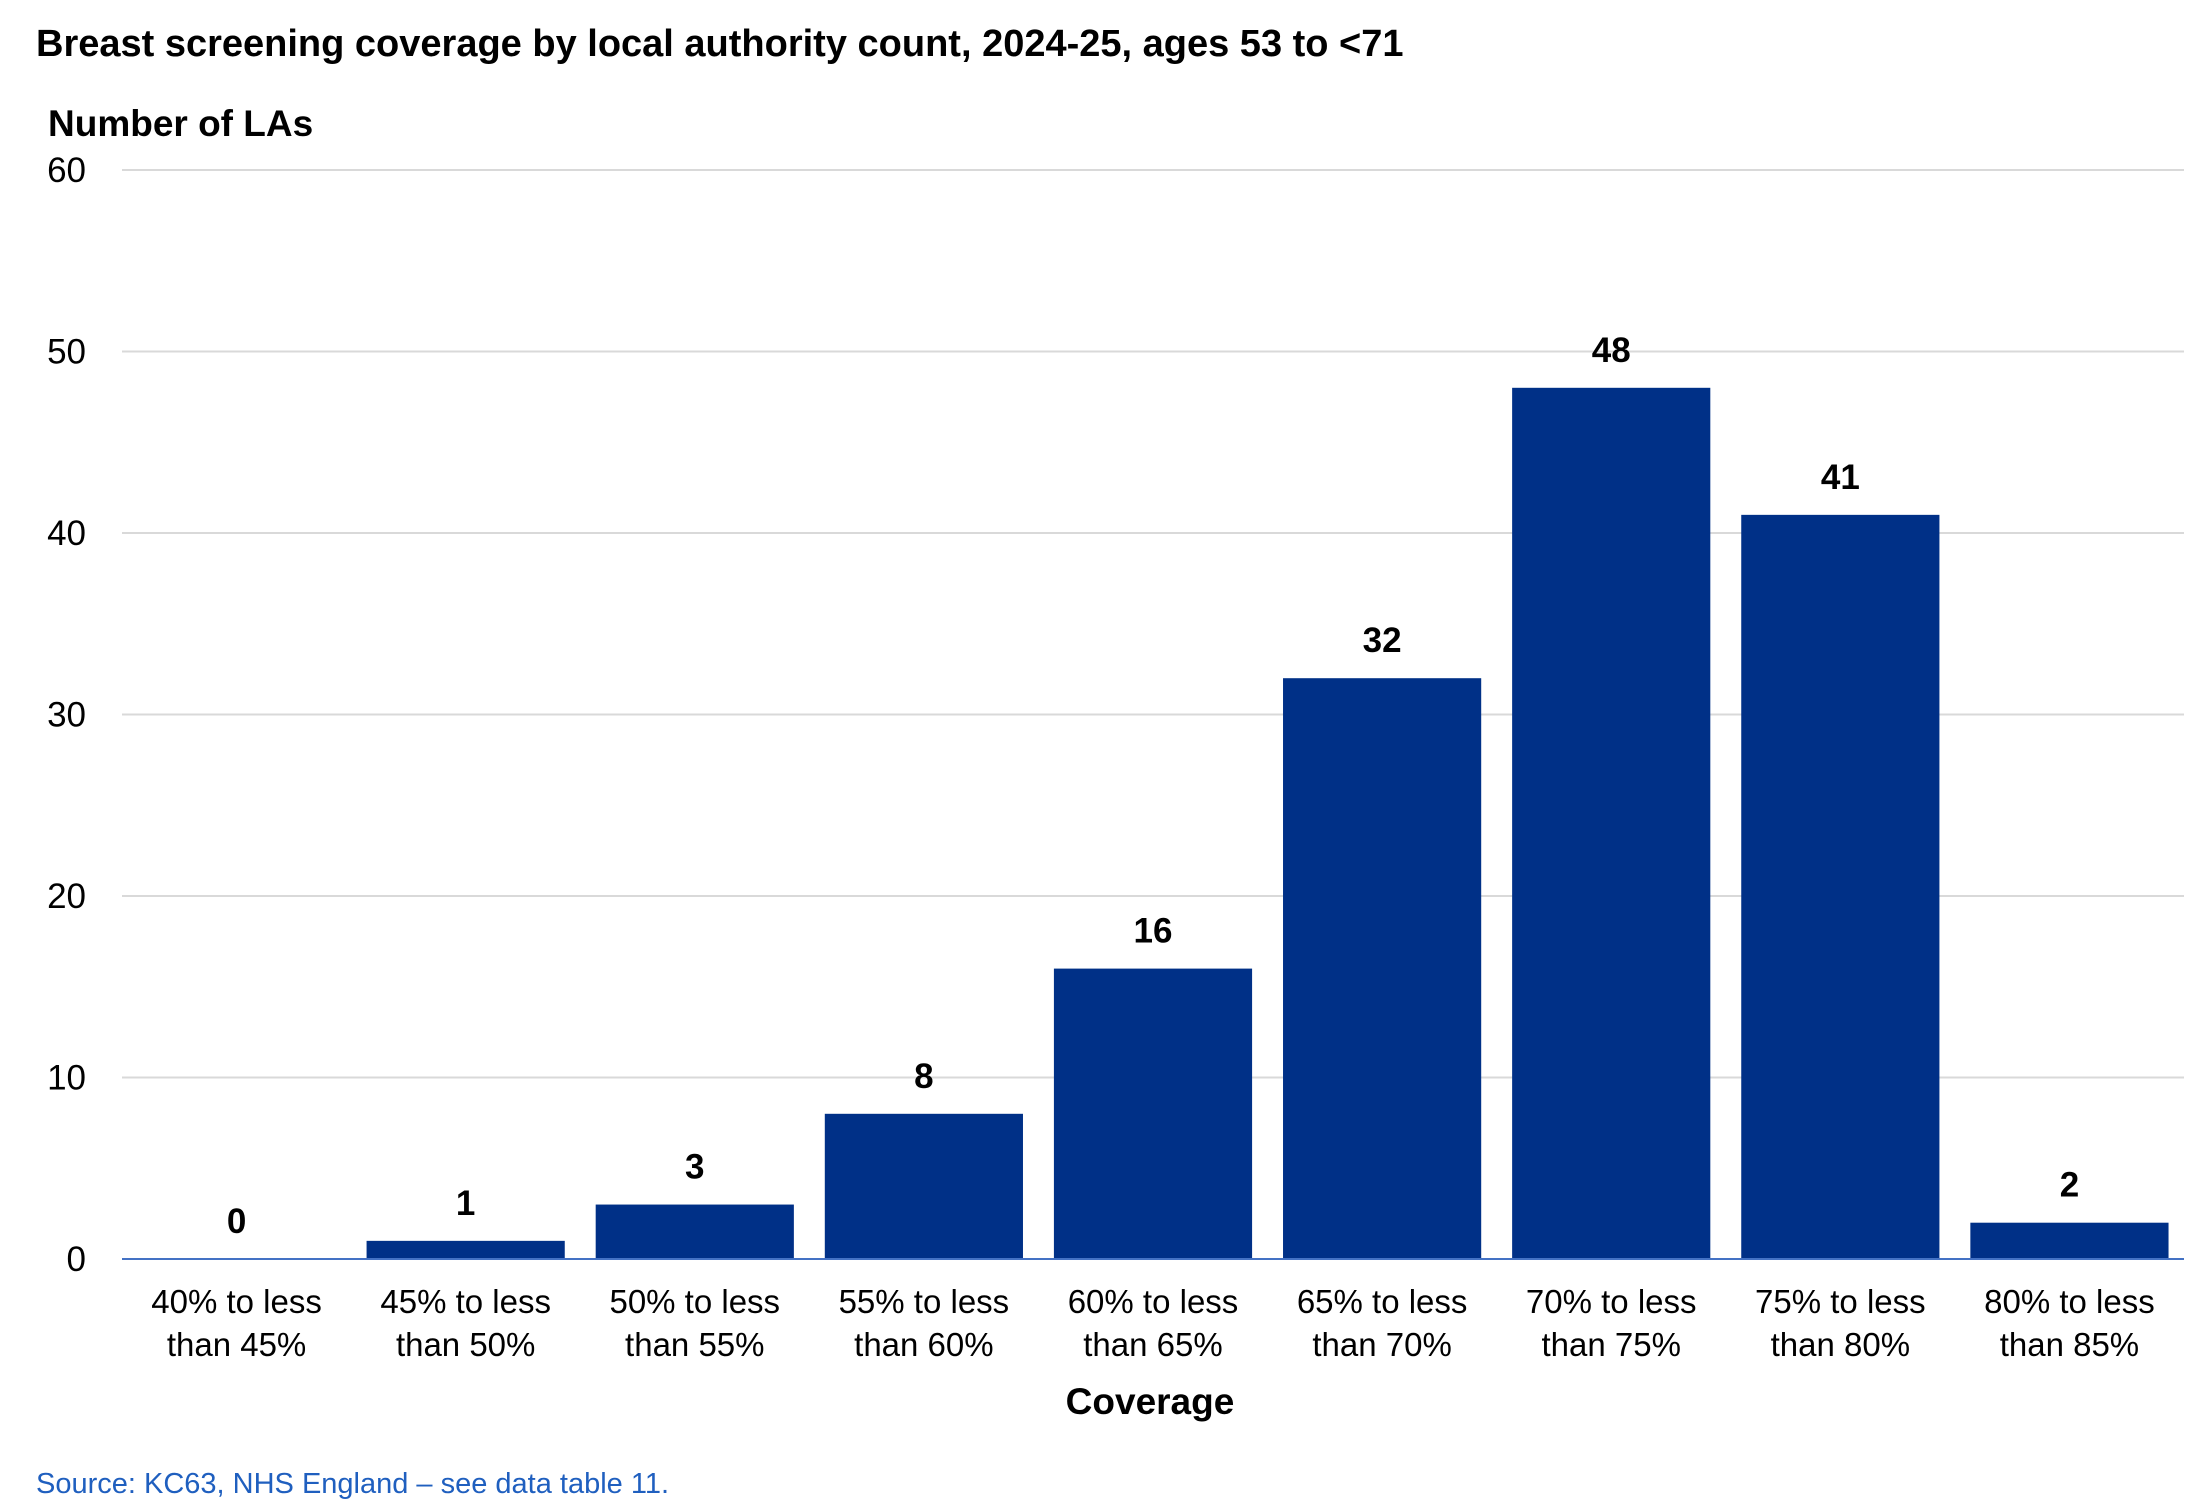 Image resolution: width=2208 pixels, height=1509 pixels. I want to click on data-label: 41, so click(1840, 477).